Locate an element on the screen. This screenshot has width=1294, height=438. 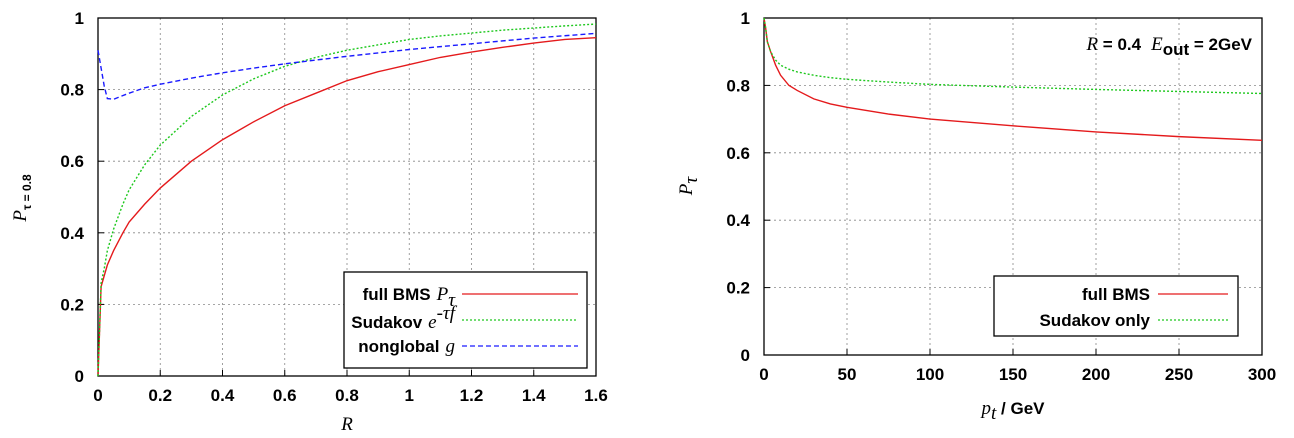
right-y-tick-label: 0.2 is located at coordinates (738, 288).